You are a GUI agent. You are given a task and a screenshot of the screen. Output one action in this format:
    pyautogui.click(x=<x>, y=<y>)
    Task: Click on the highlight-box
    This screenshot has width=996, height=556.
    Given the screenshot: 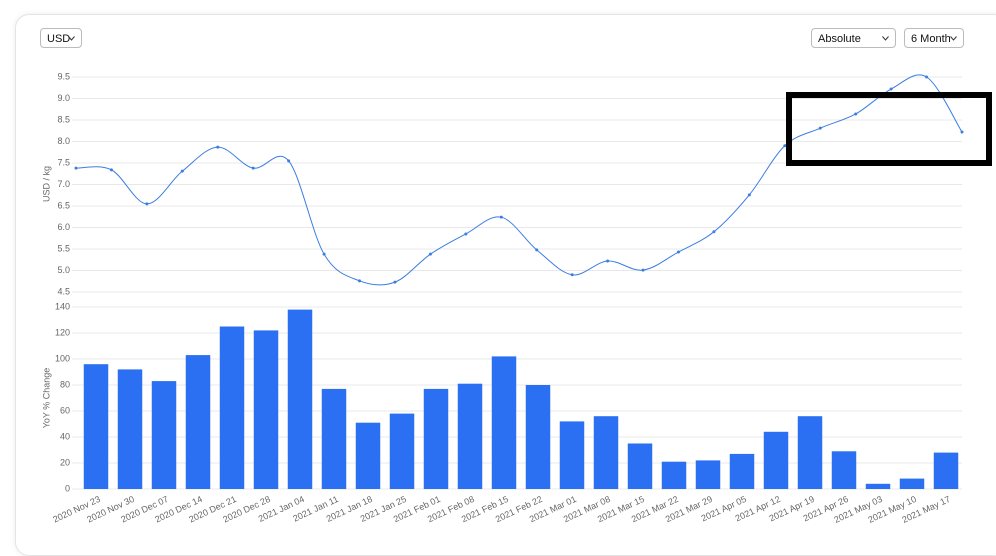 What is the action you would take?
    pyautogui.click(x=889, y=129)
    